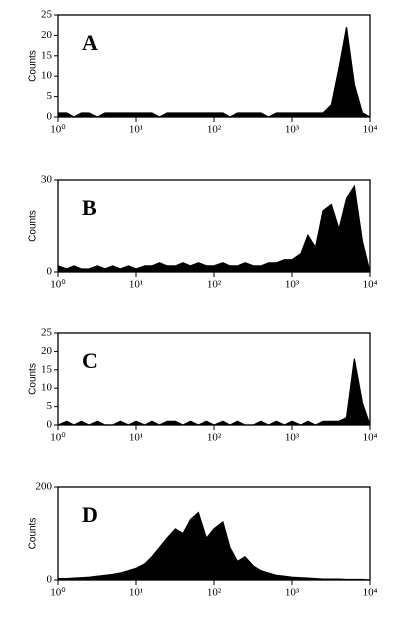  Describe the element at coordinates (90, 514) in the screenshot. I see `panel-label: D` at that location.